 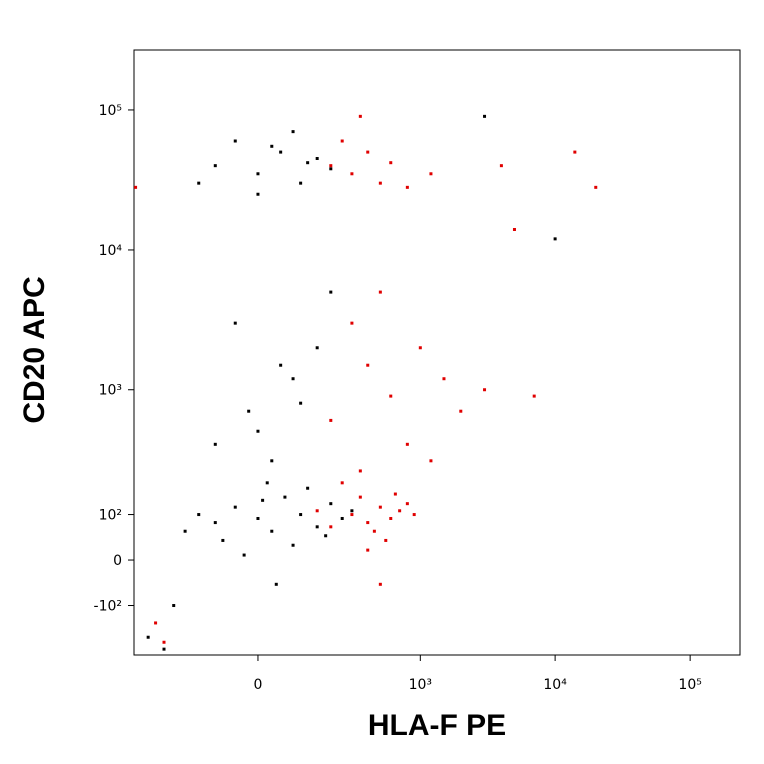 I want to click on x-tick-label: 10⁴, so click(x=555, y=685).